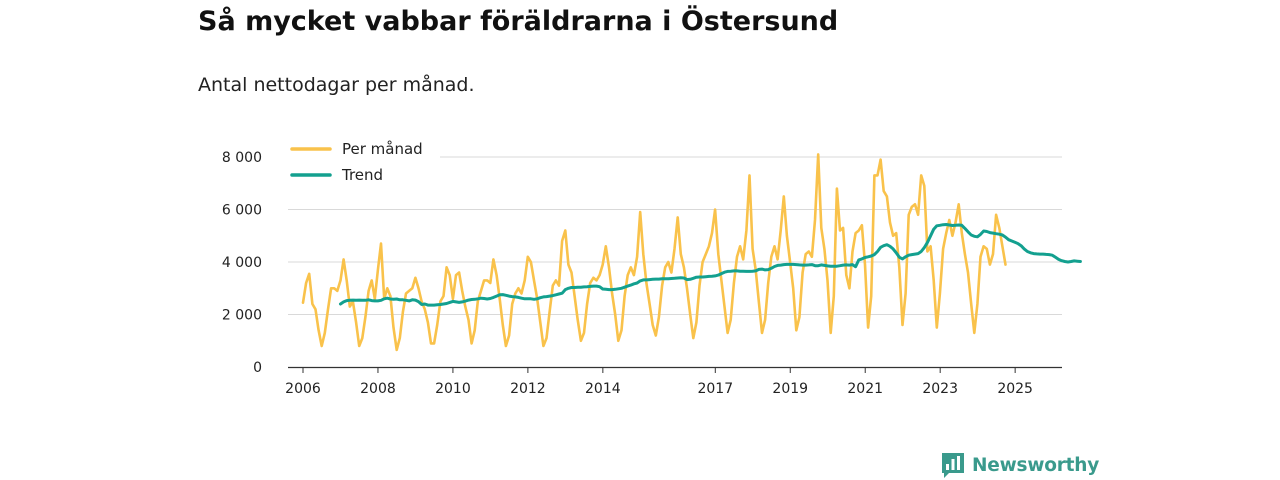  What do you see at coordinates (242, 211) in the screenshot?
I see `y-tick-label: 6 000` at bounding box center [242, 211].